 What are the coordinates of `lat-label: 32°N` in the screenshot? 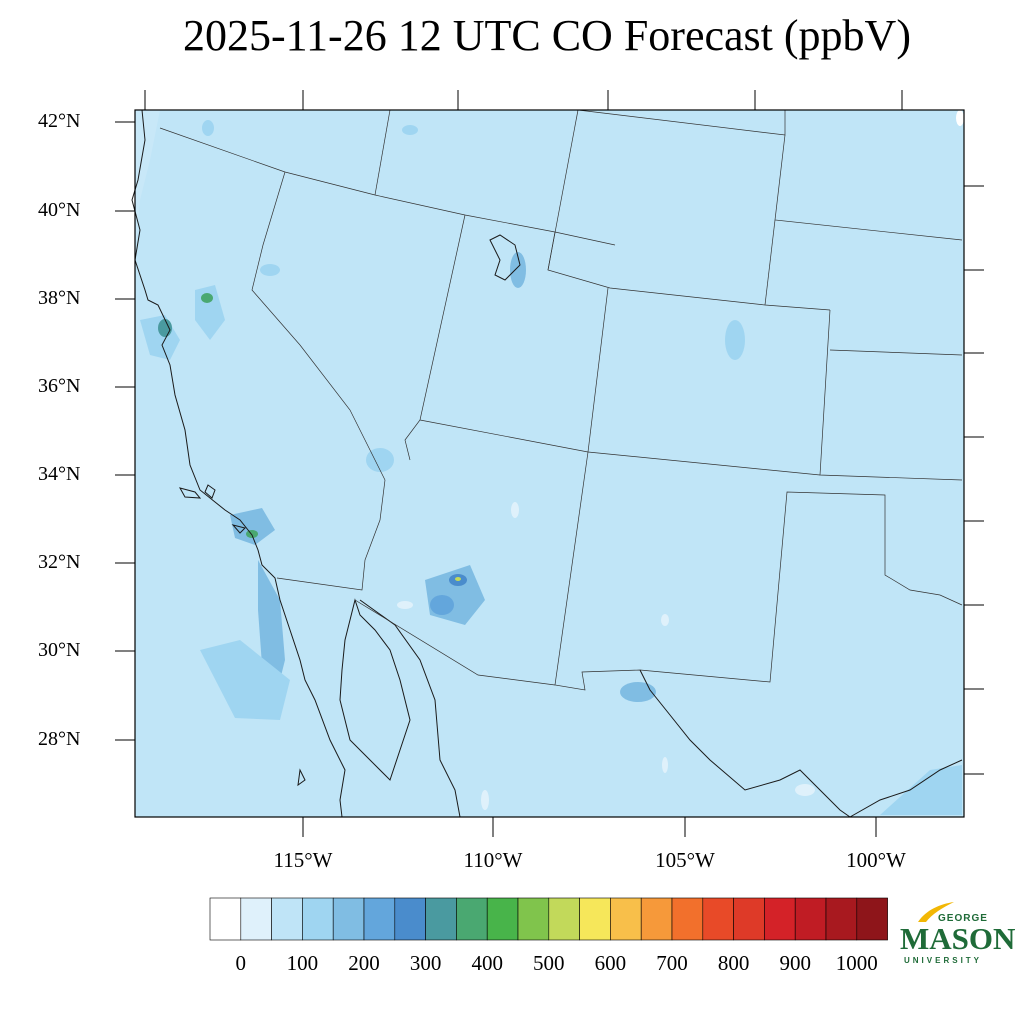 It's located at (59, 562).